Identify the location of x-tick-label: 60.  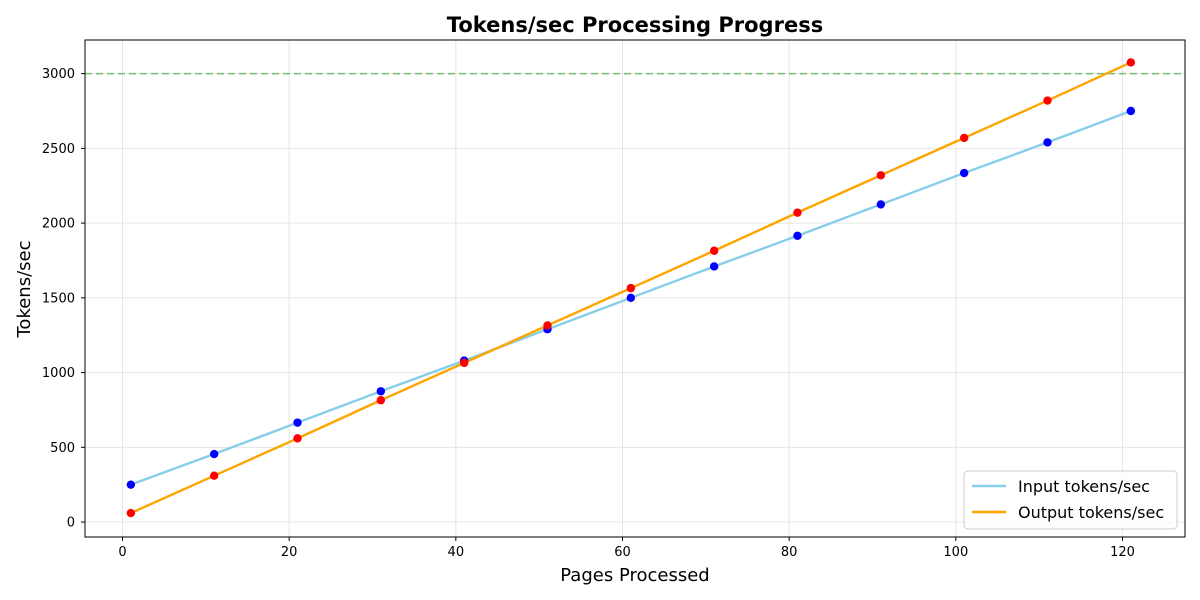
(622, 552).